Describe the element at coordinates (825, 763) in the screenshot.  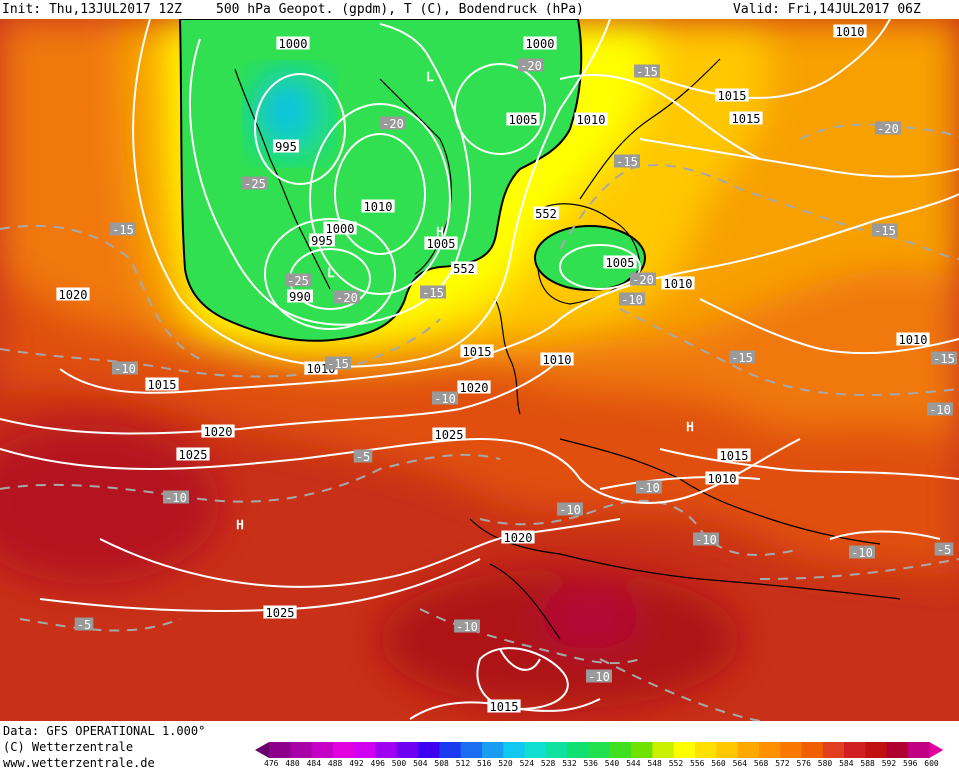
I see `scale-tick-label: 580` at that location.